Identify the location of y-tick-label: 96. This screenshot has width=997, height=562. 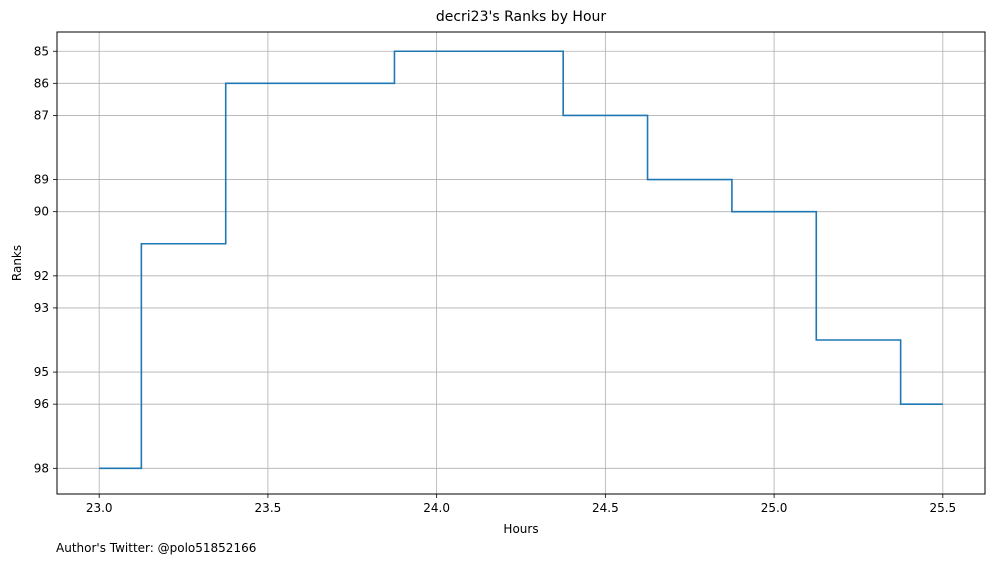
(41, 404).